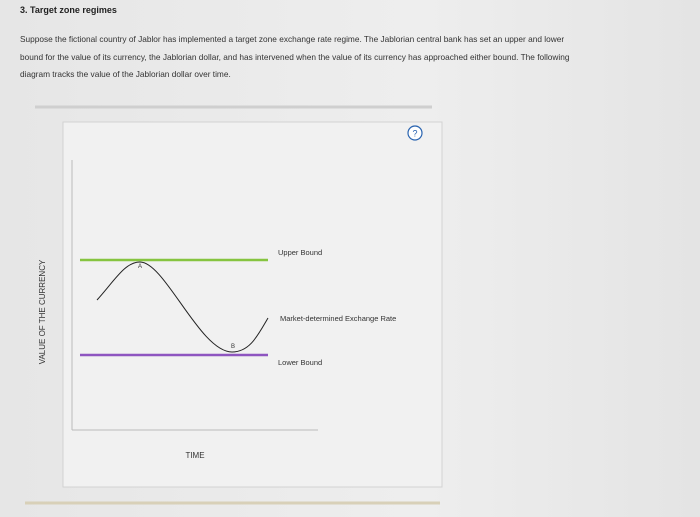 The height and width of the screenshot is (517, 700). I want to click on help-icon: ?, so click(414, 134).